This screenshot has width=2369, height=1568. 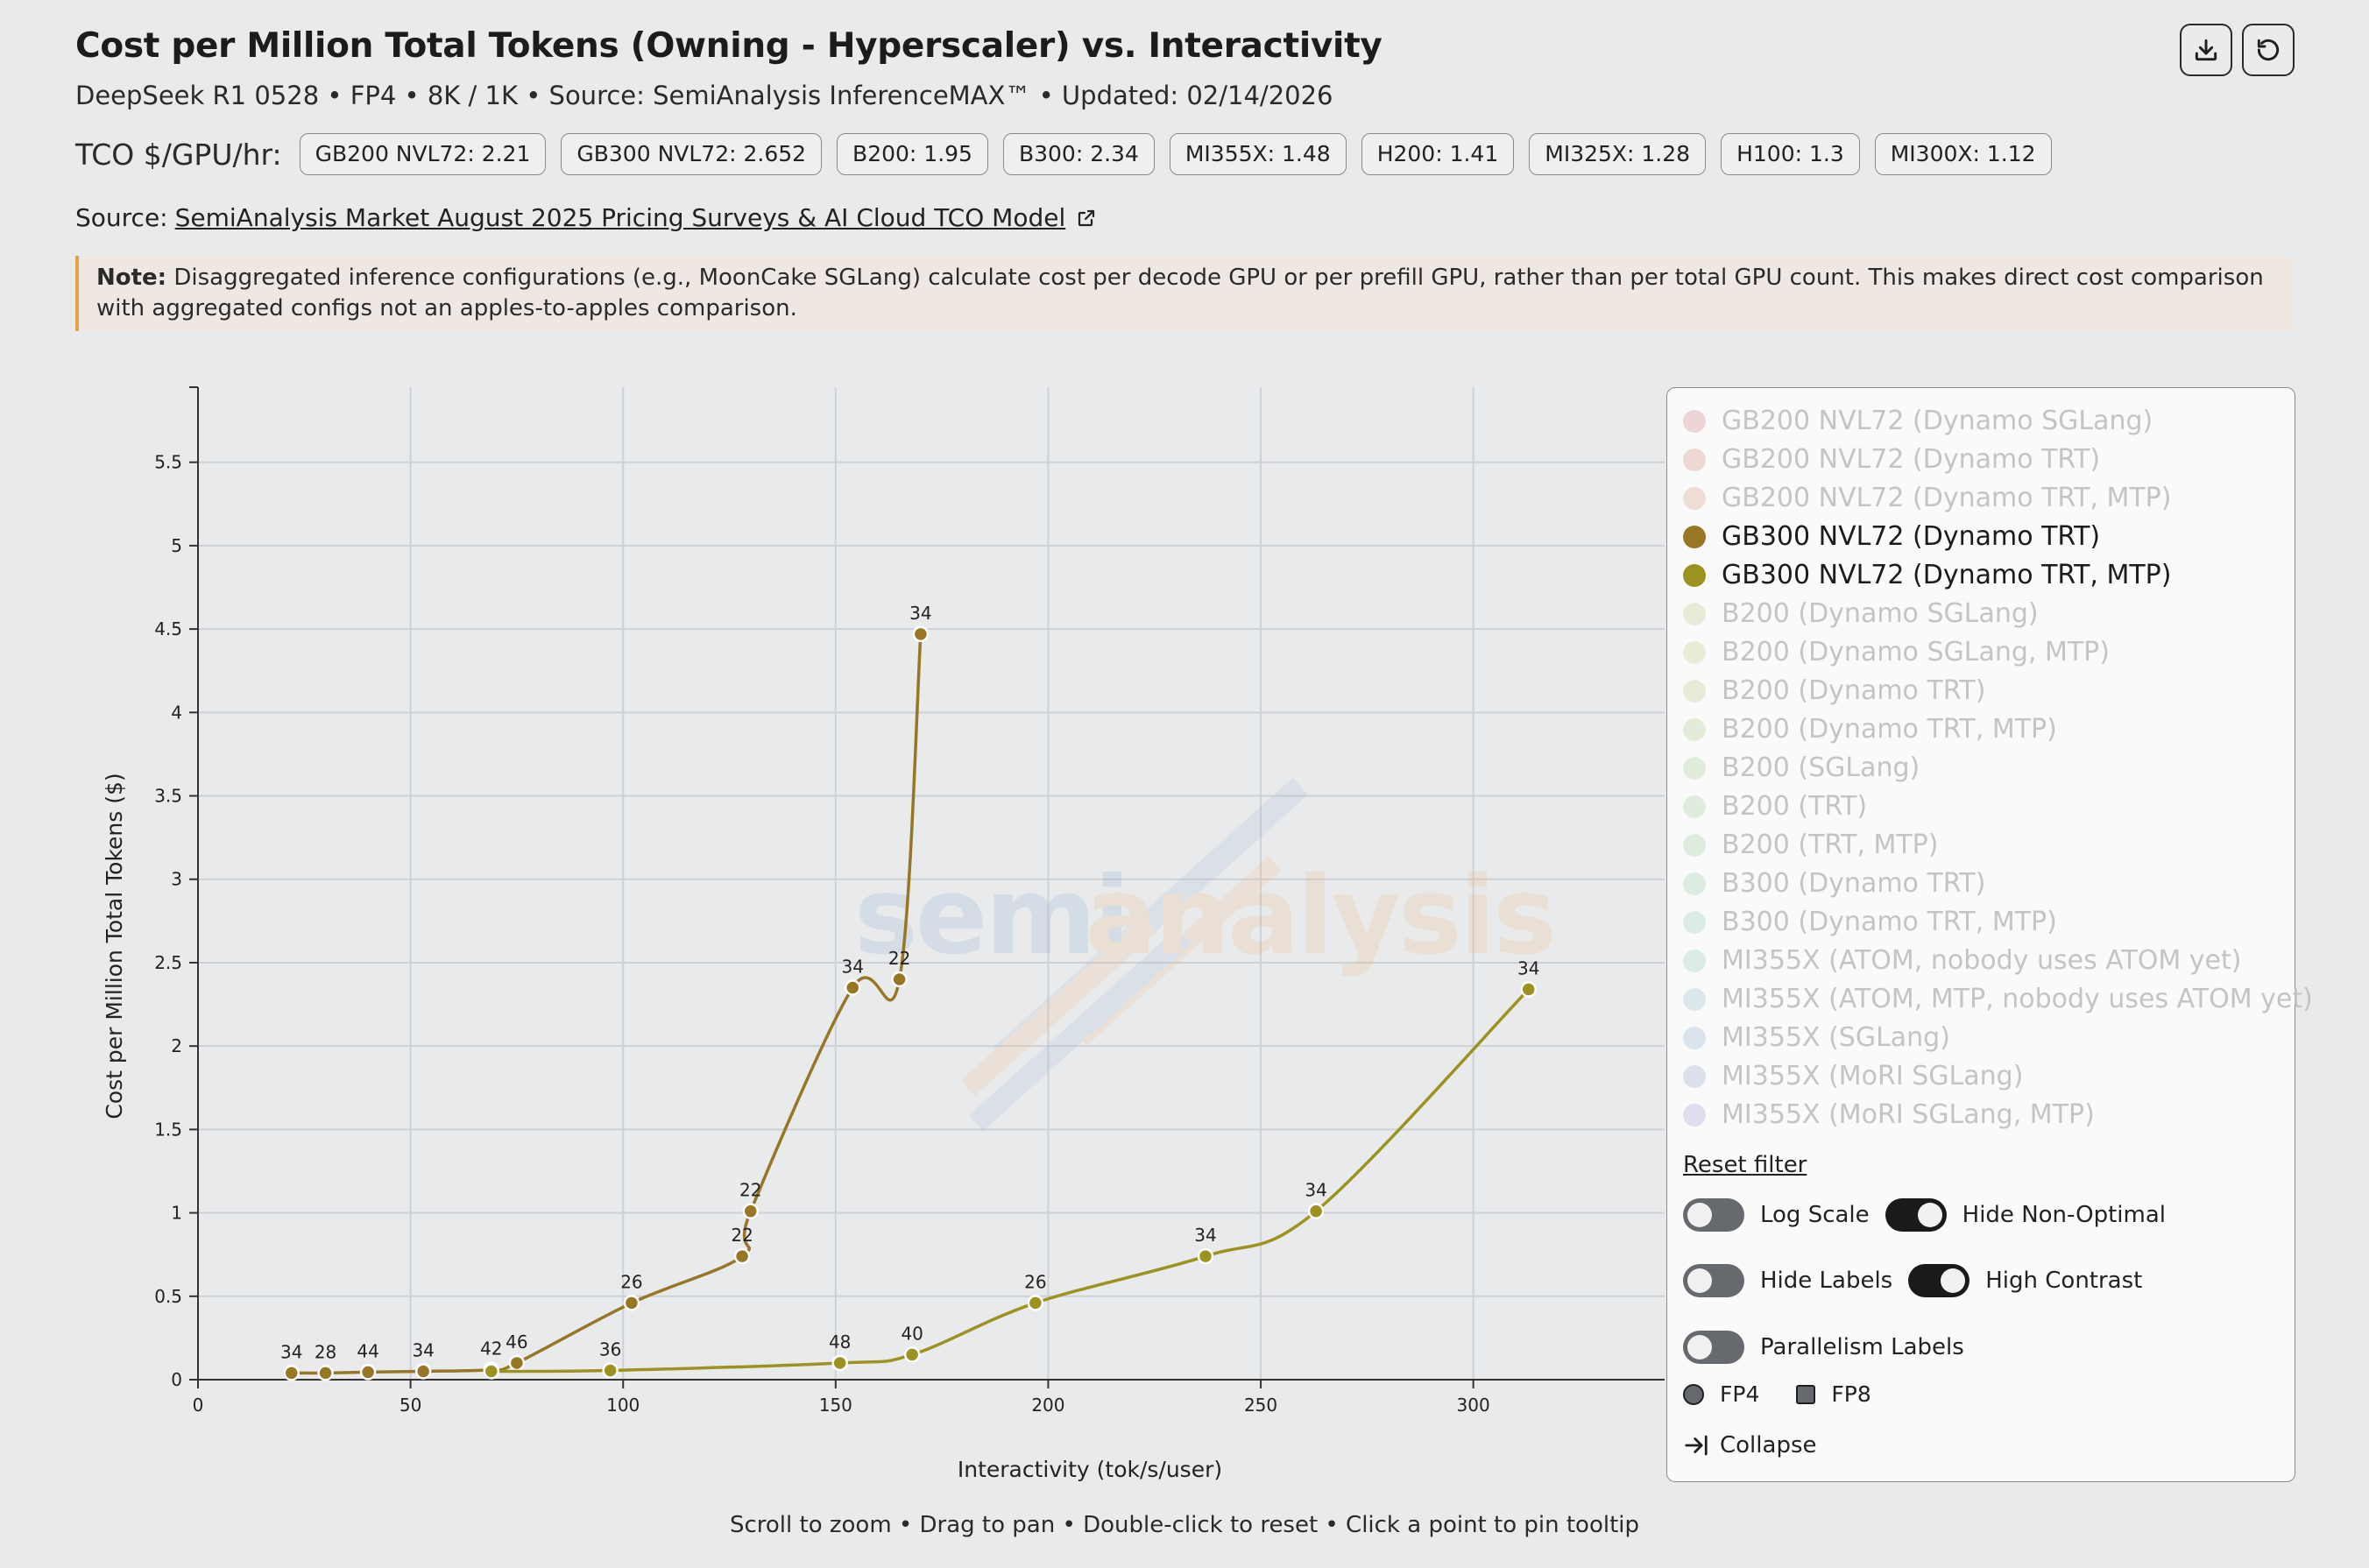 What do you see at coordinates (1750, 1445) in the screenshot?
I see `collapse-button: Collapse` at bounding box center [1750, 1445].